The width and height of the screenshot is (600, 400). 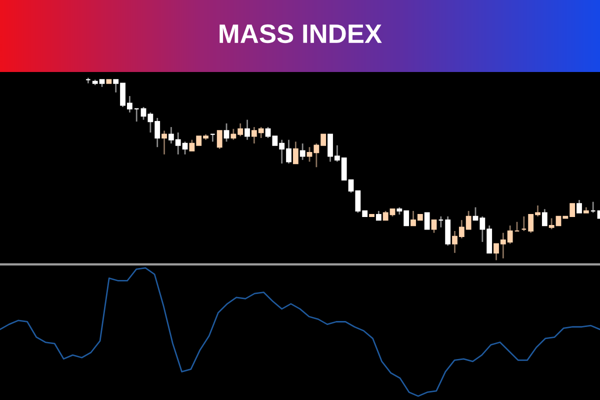 I want to click on candlestick, so click(x=427, y=221).